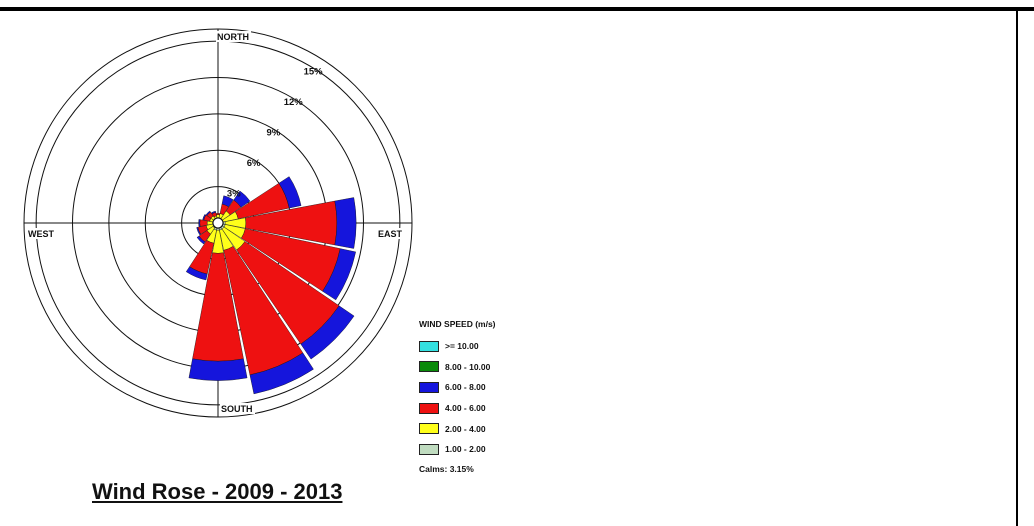 This screenshot has height=526, width=1034. Describe the element at coordinates (462, 346) in the screenshot. I see `legend-label: >= 10.00` at that location.